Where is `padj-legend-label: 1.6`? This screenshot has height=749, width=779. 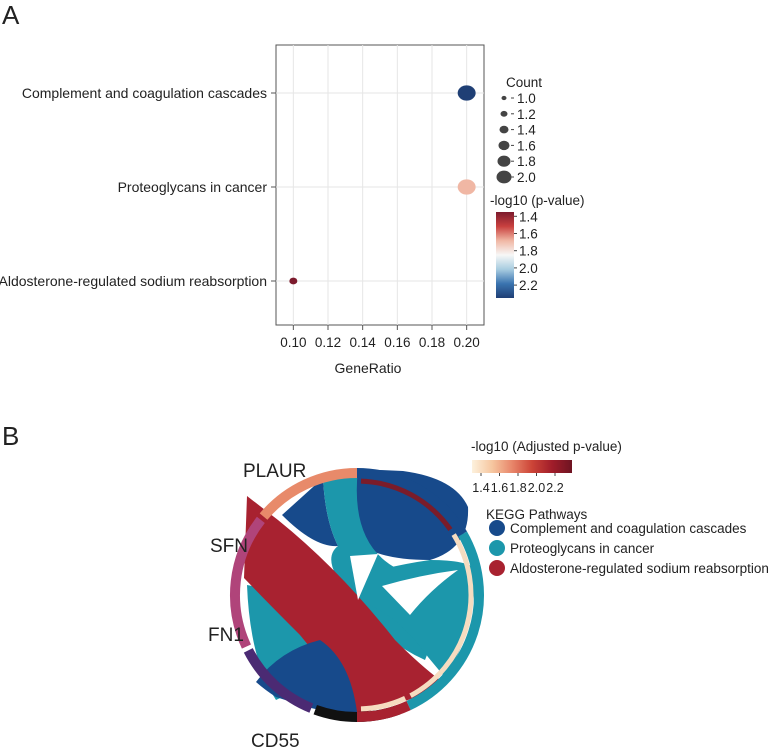 padj-legend-label: 1.6 is located at coordinates (499, 488).